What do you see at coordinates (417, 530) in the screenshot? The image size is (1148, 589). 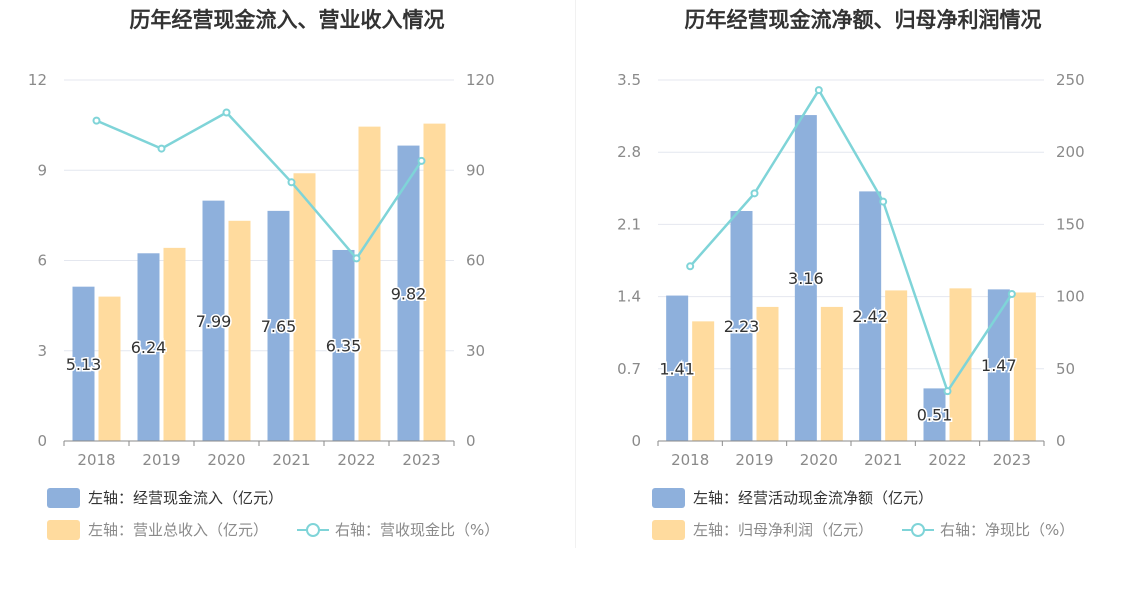 I see `legend-label: 右轴：营收现金比（%）` at bounding box center [417, 530].